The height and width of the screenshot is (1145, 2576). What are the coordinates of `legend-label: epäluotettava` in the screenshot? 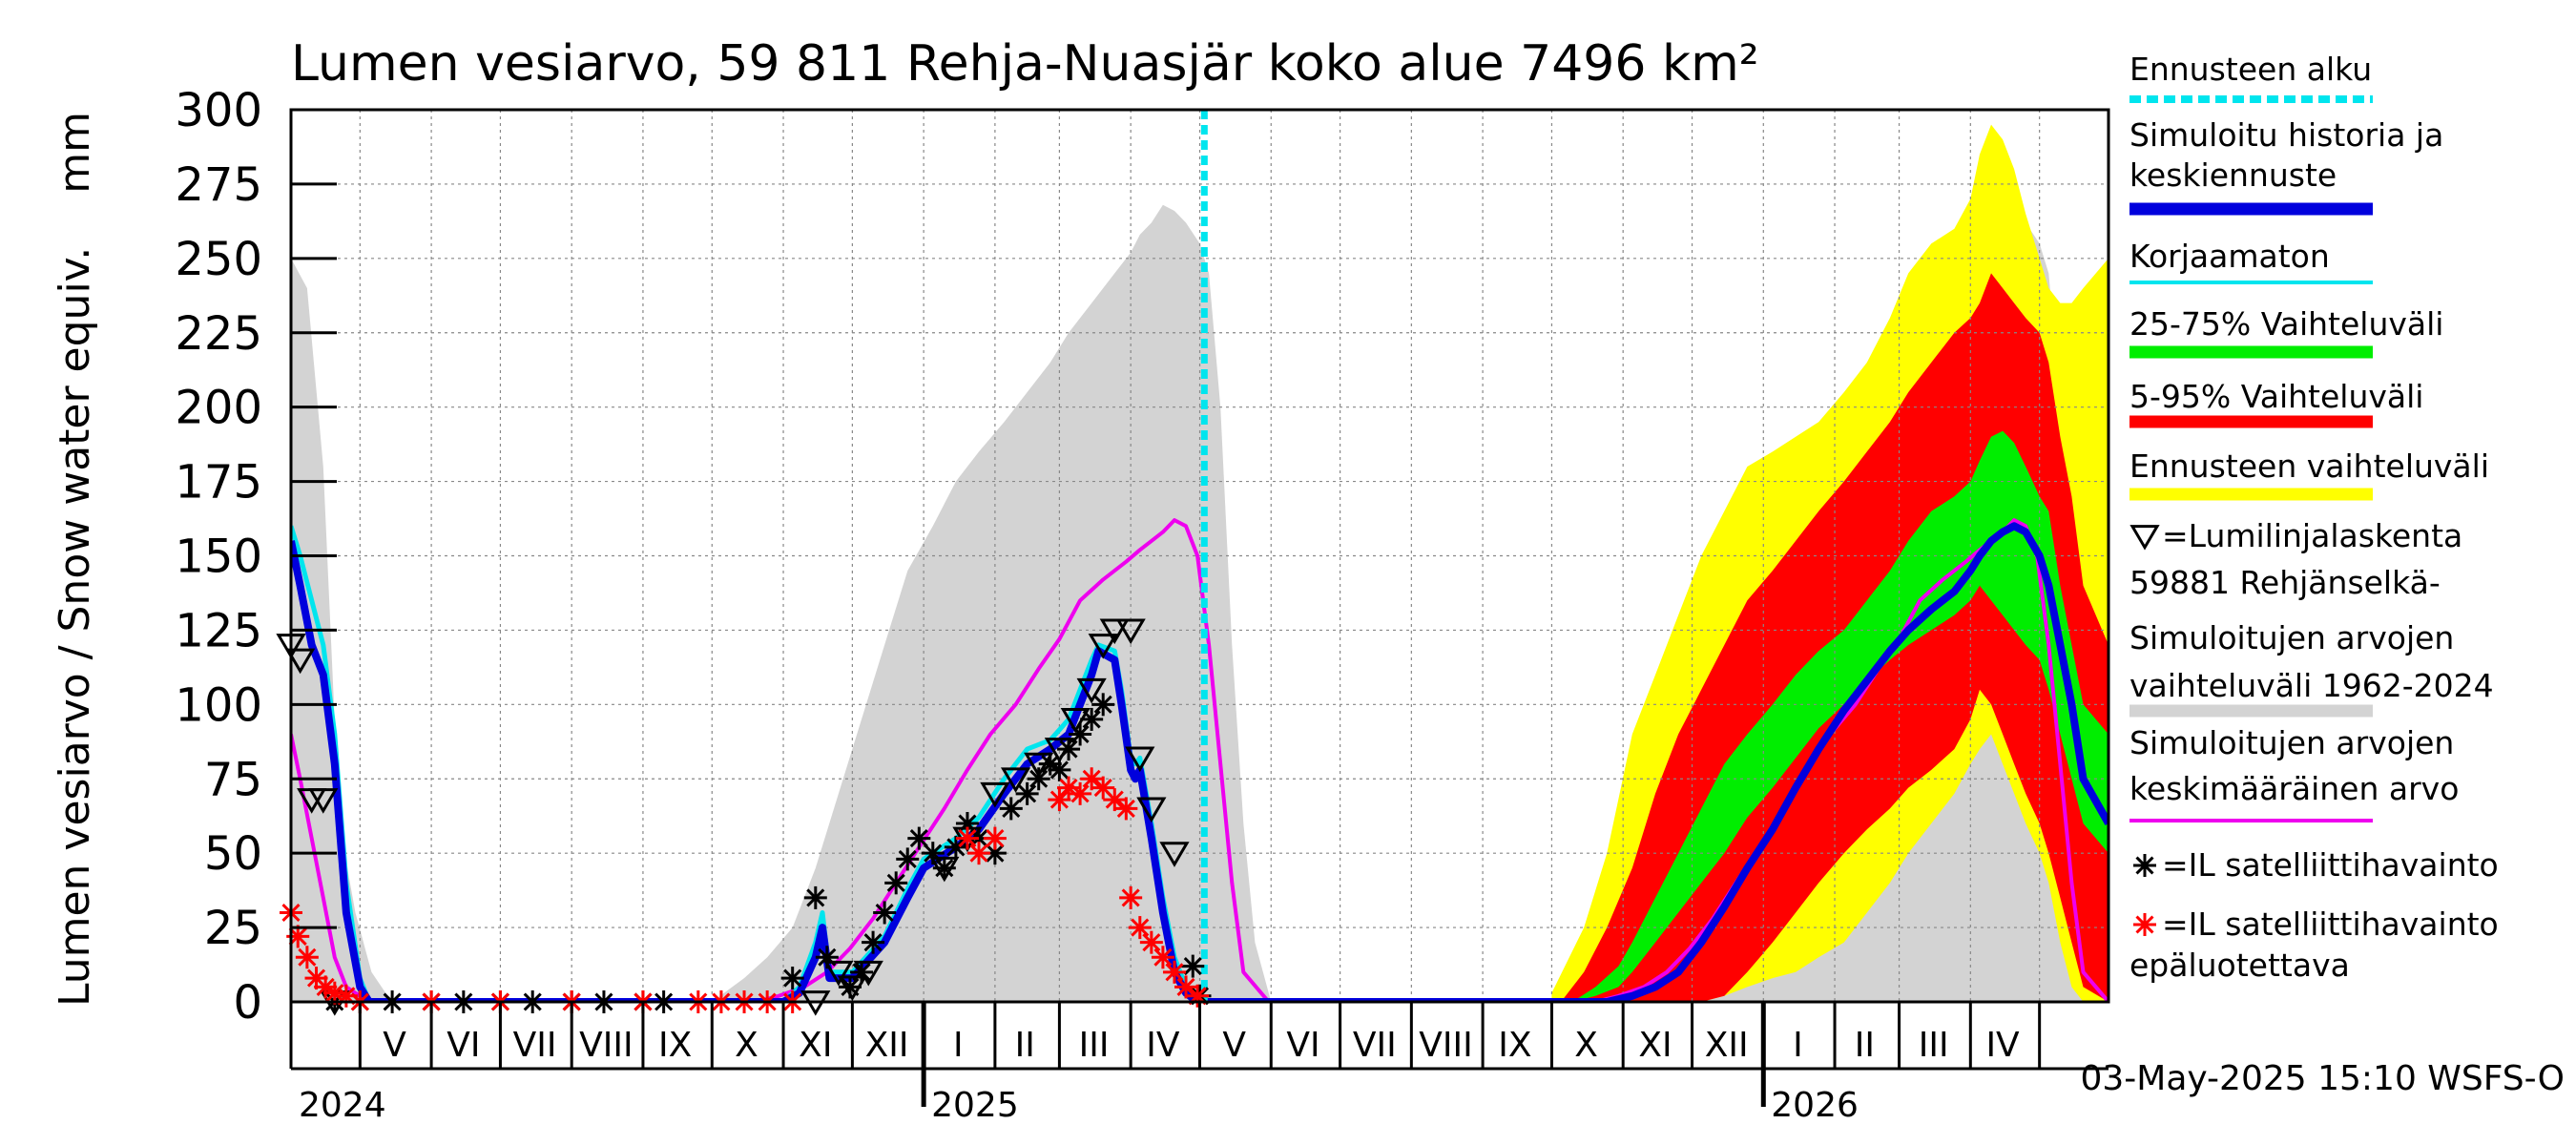 It's located at (2239, 966).